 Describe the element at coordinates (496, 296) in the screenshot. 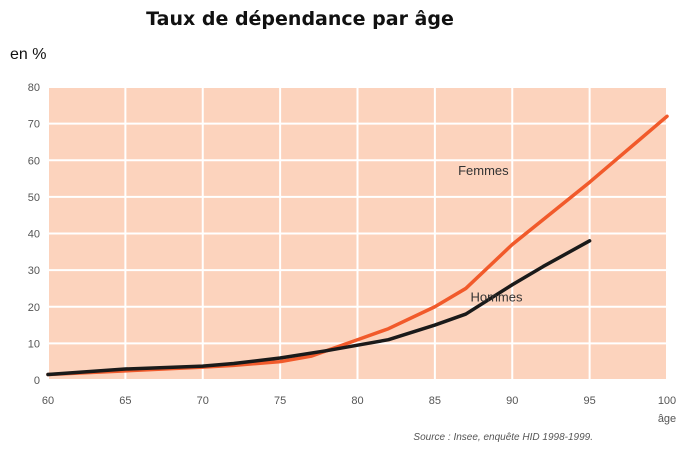

I see `series-label-hommes: Hommes` at that location.